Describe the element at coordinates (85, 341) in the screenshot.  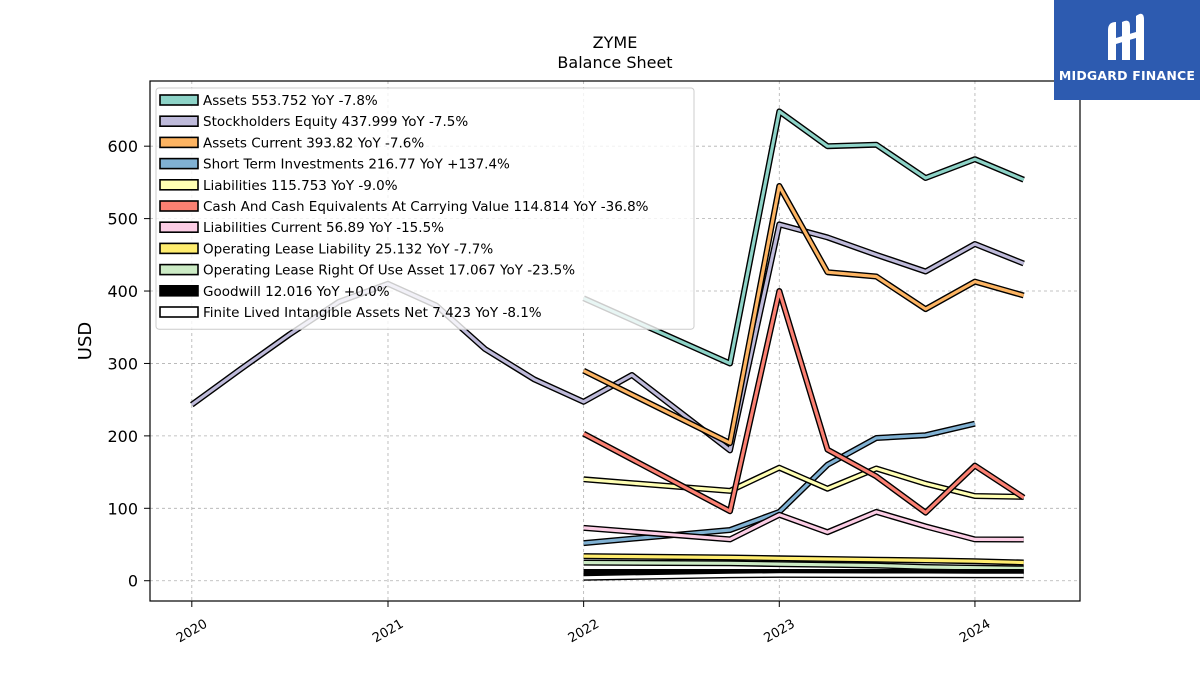
I see `y-axis-label: USD` at that location.